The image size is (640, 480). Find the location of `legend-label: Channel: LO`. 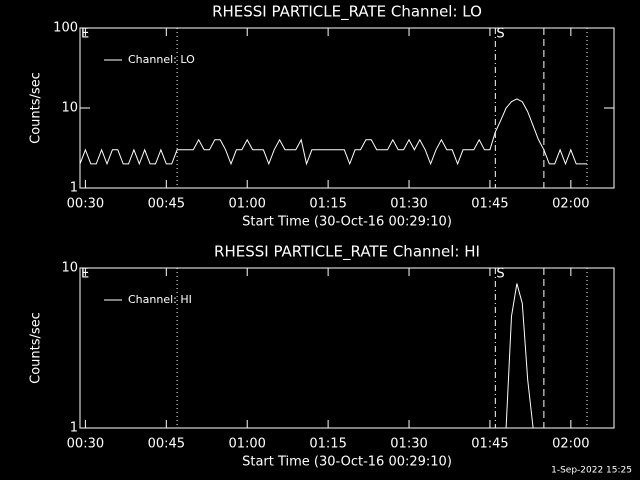

legend-label: Channel: LO is located at coordinates (161, 59).